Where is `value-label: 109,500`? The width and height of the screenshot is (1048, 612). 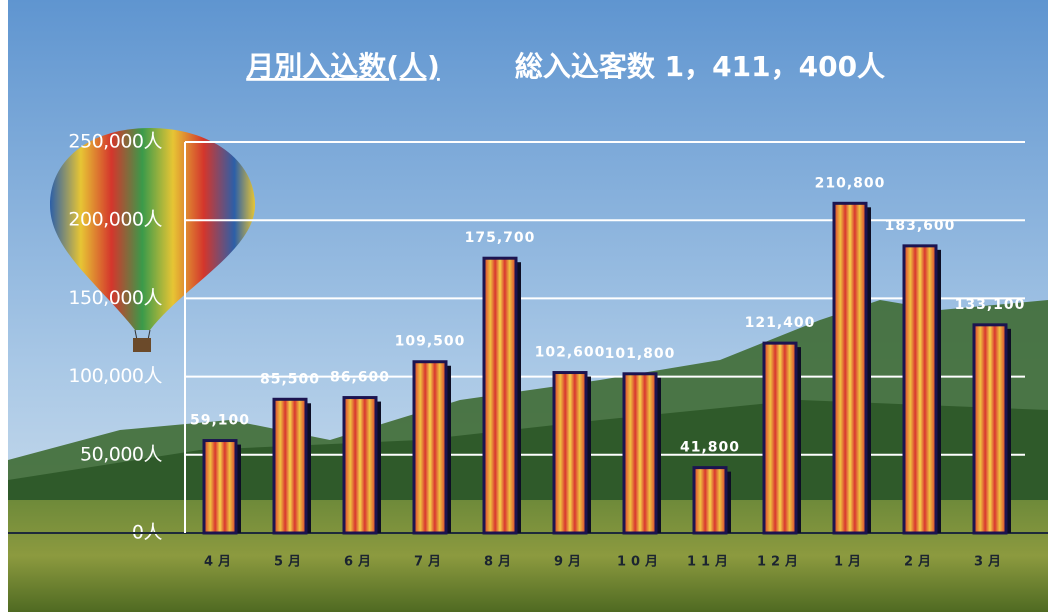 value-label: 109,500 is located at coordinates (430, 342).